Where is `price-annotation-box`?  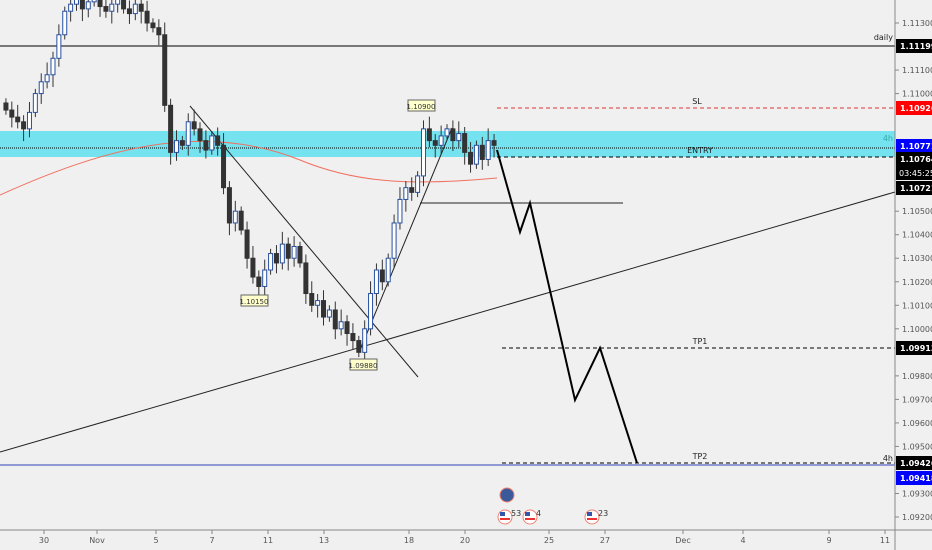 price-annotation-box is located at coordinates (421, 105).